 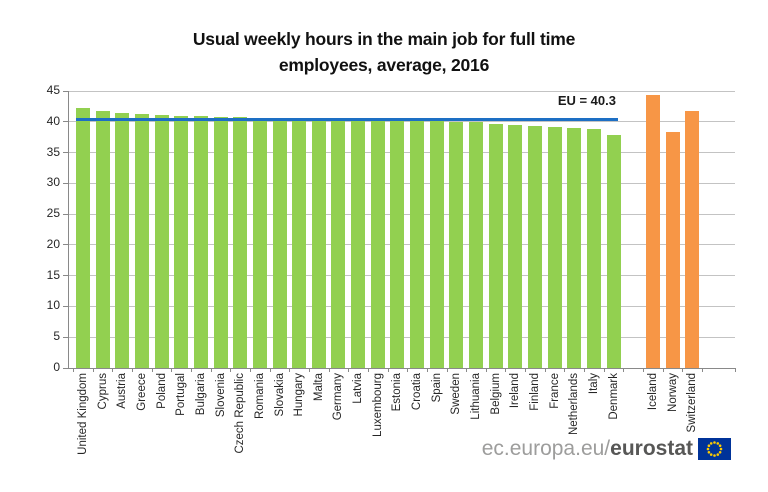 I want to click on x-label-latvia: Latvia, so click(x=358, y=388).